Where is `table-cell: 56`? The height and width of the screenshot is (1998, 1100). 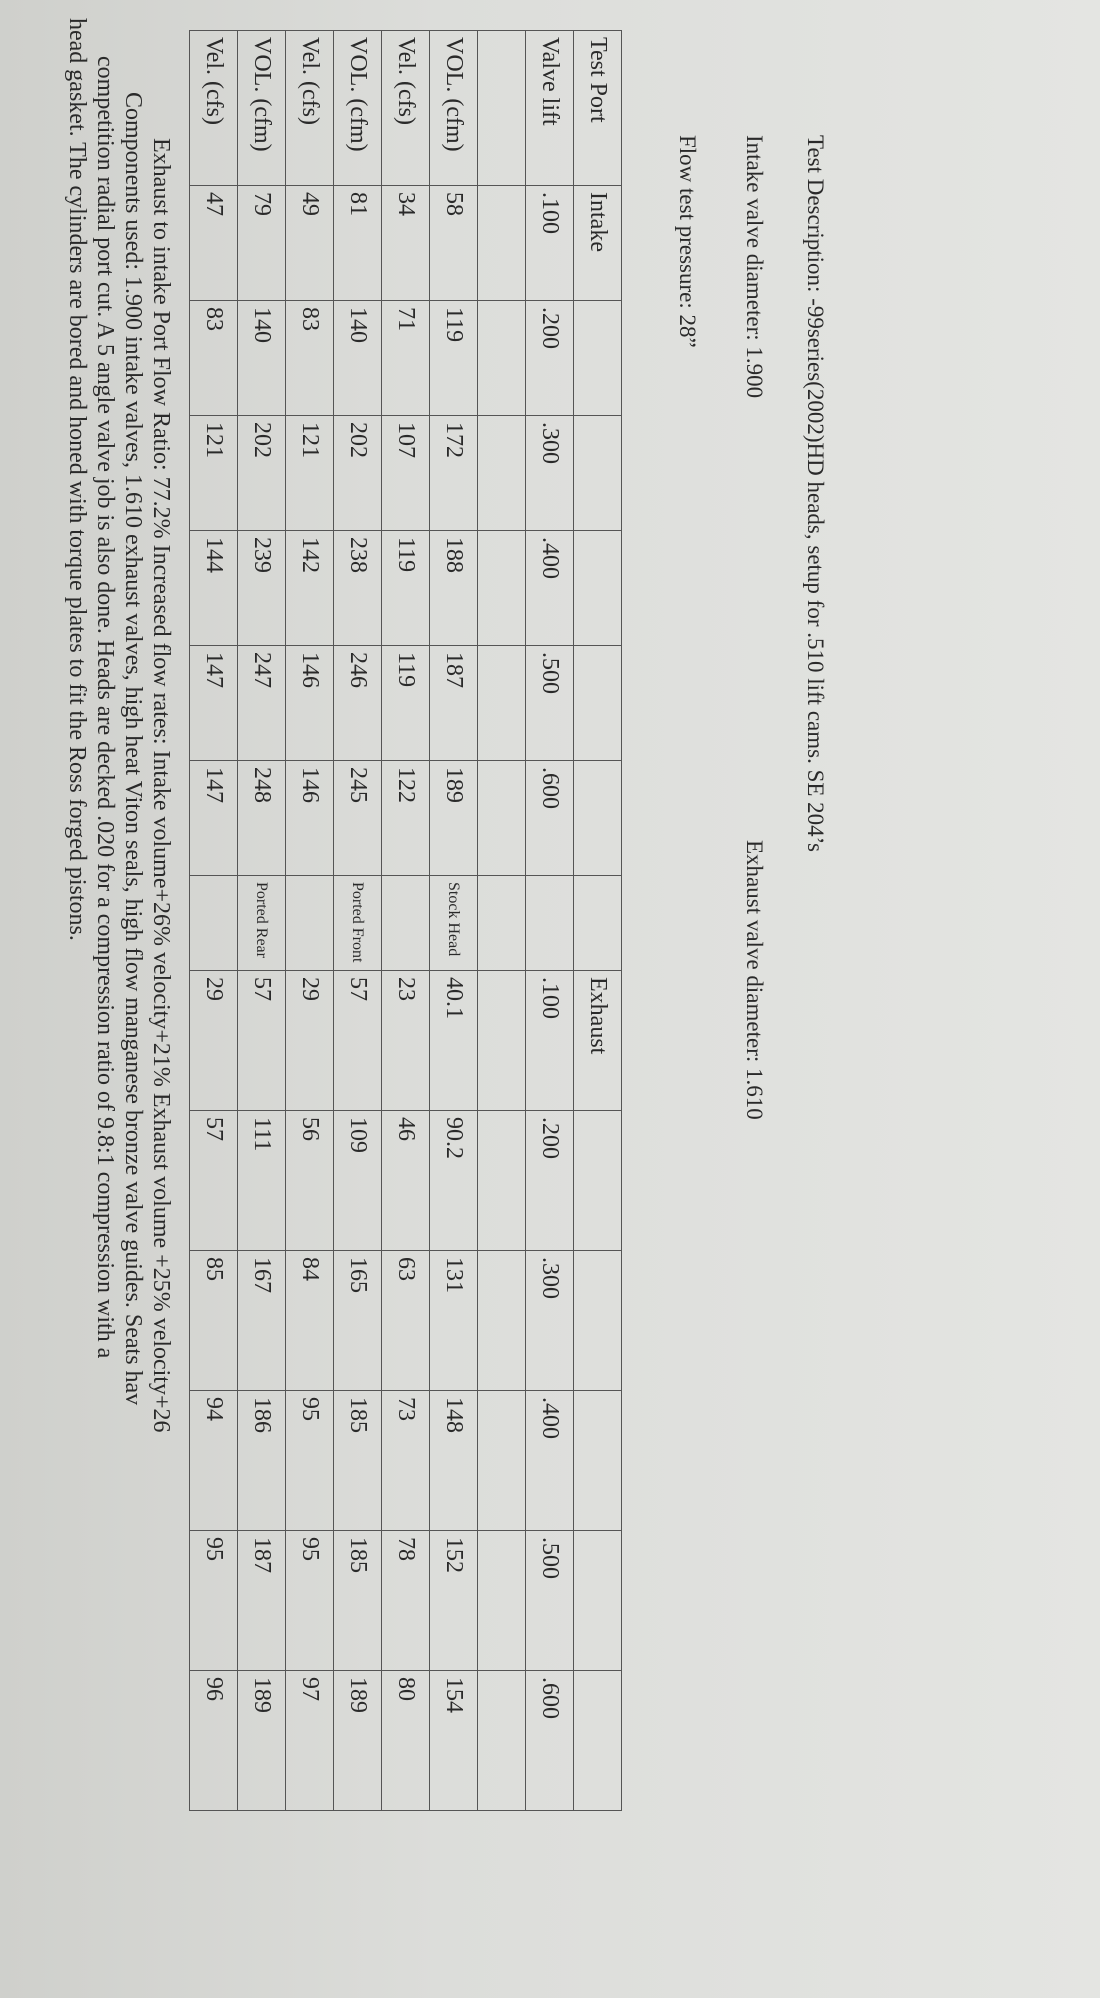
table-cell: 56 is located at coordinates (309, 1180).